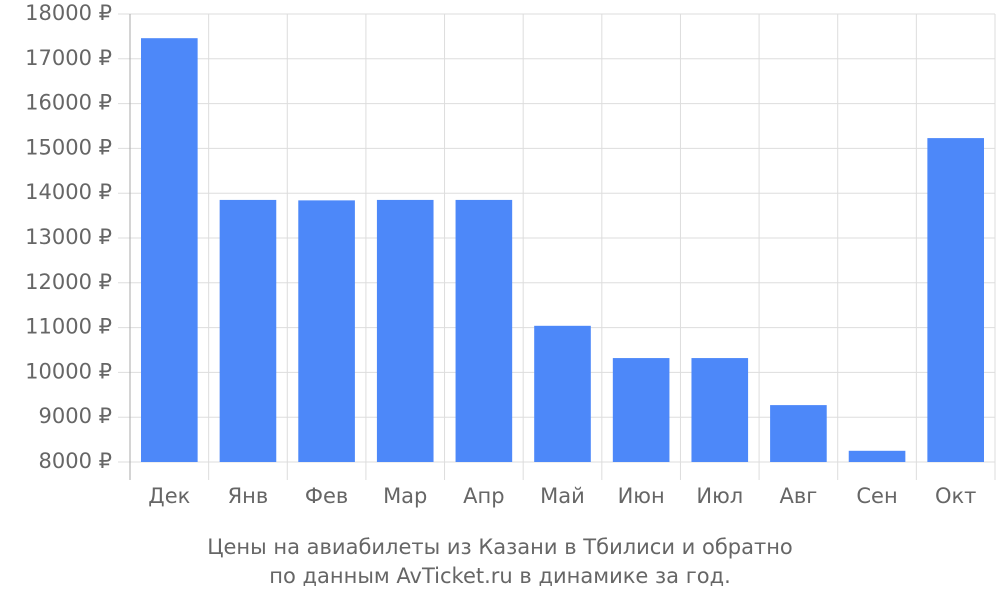 This screenshot has height=600, width=1000. What do you see at coordinates (68, 58) in the screenshot?
I see `y-tick-label: 17000 ₽` at bounding box center [68, 58].